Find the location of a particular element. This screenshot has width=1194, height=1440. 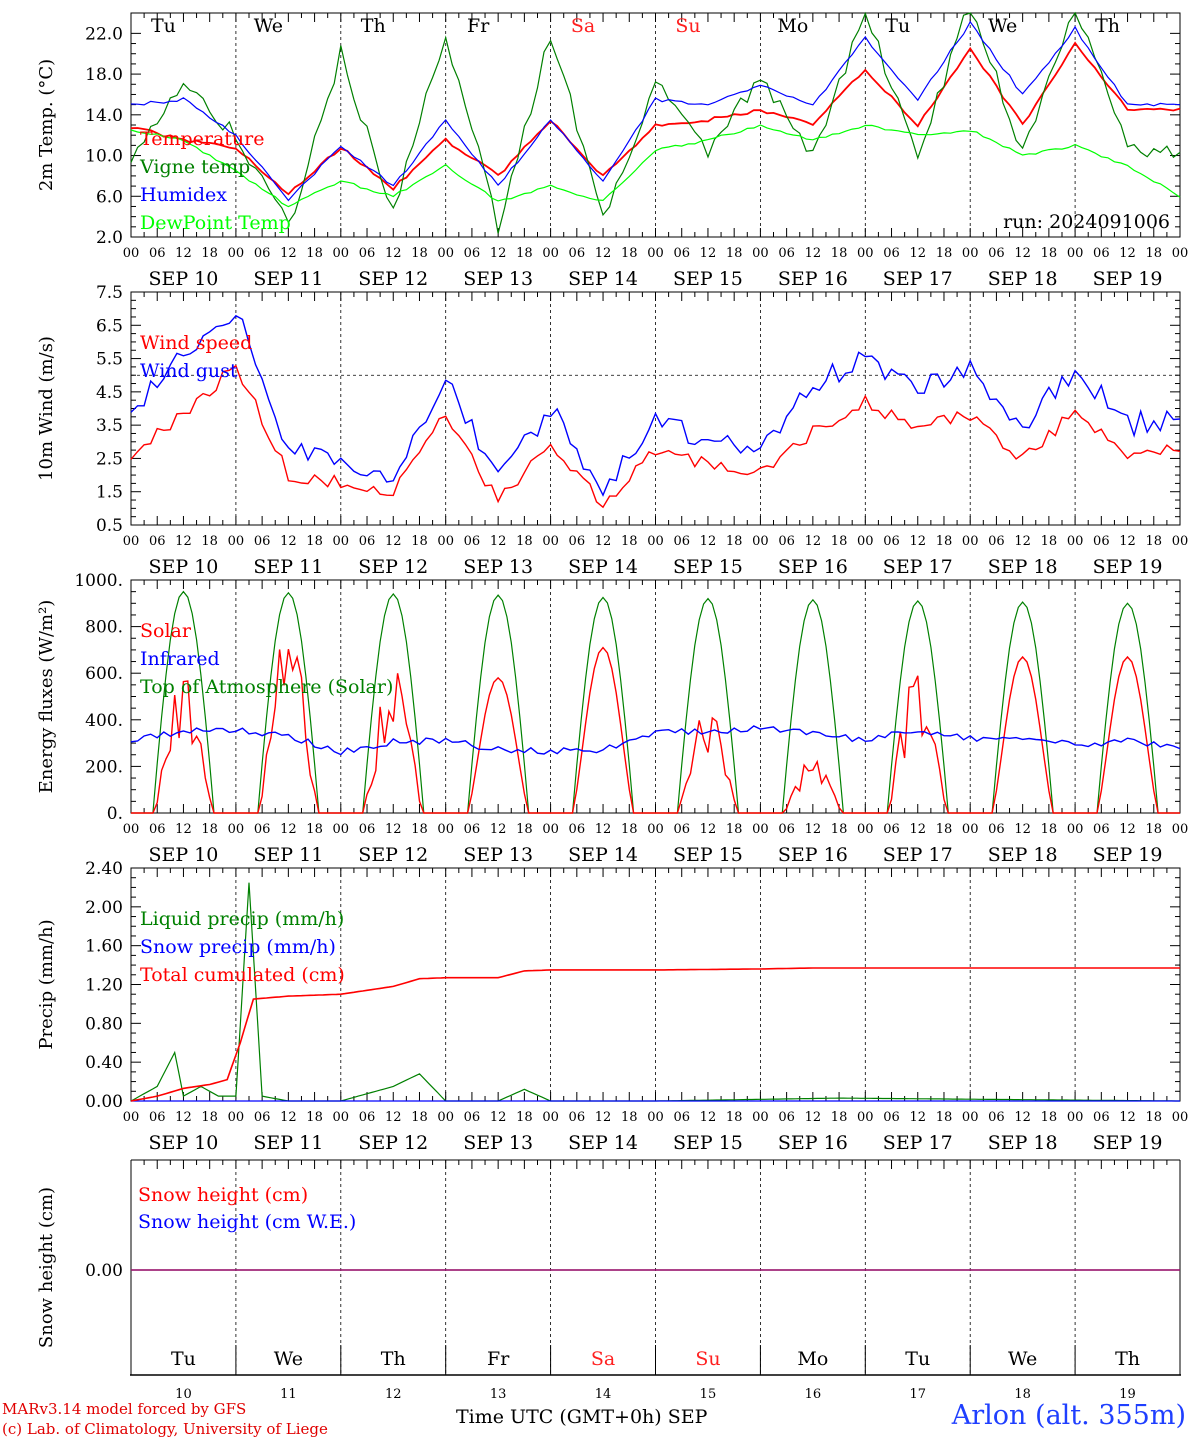

series-humidex is located at coordinates (655, 111).